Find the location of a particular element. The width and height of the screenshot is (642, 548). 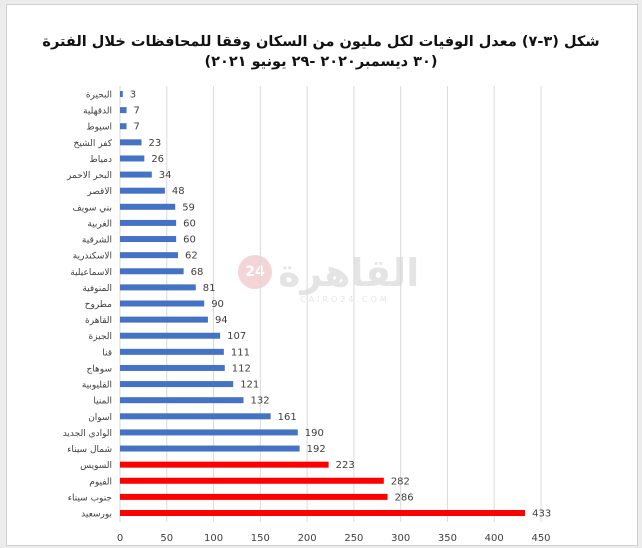

bar-value-label: 190 is located at coordinates (314, 433).